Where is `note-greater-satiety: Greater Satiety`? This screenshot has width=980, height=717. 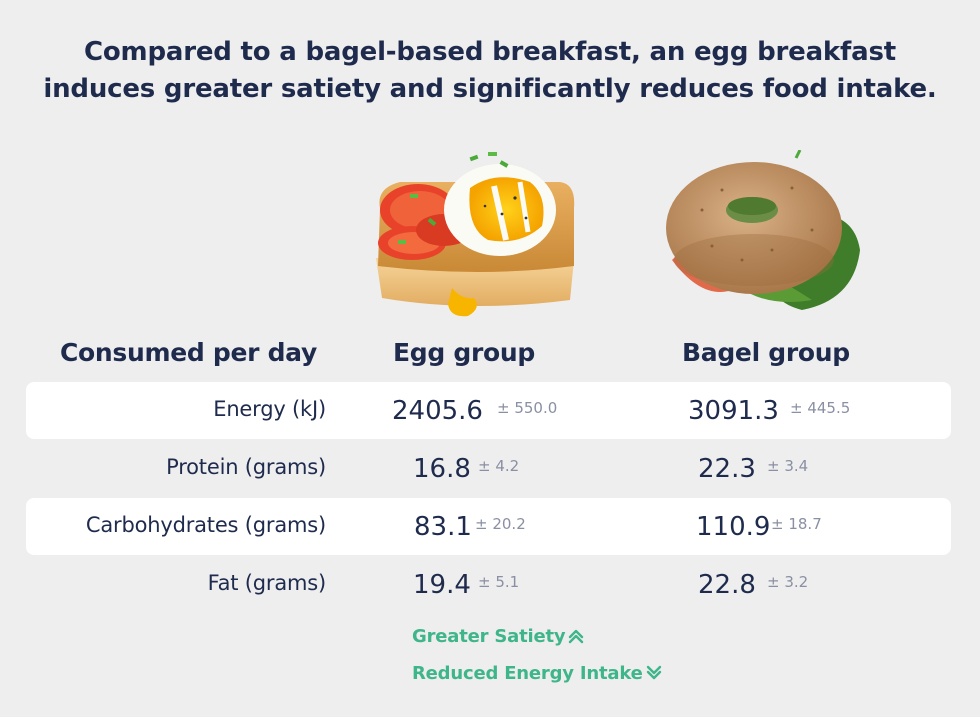 note-greater-satiety: Greater Satiety is located at coordinates (498, 636).